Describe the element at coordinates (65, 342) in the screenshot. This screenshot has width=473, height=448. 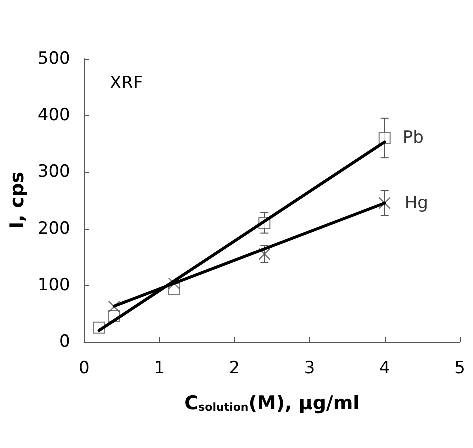
I see `y-tick-label: 0` at that location.